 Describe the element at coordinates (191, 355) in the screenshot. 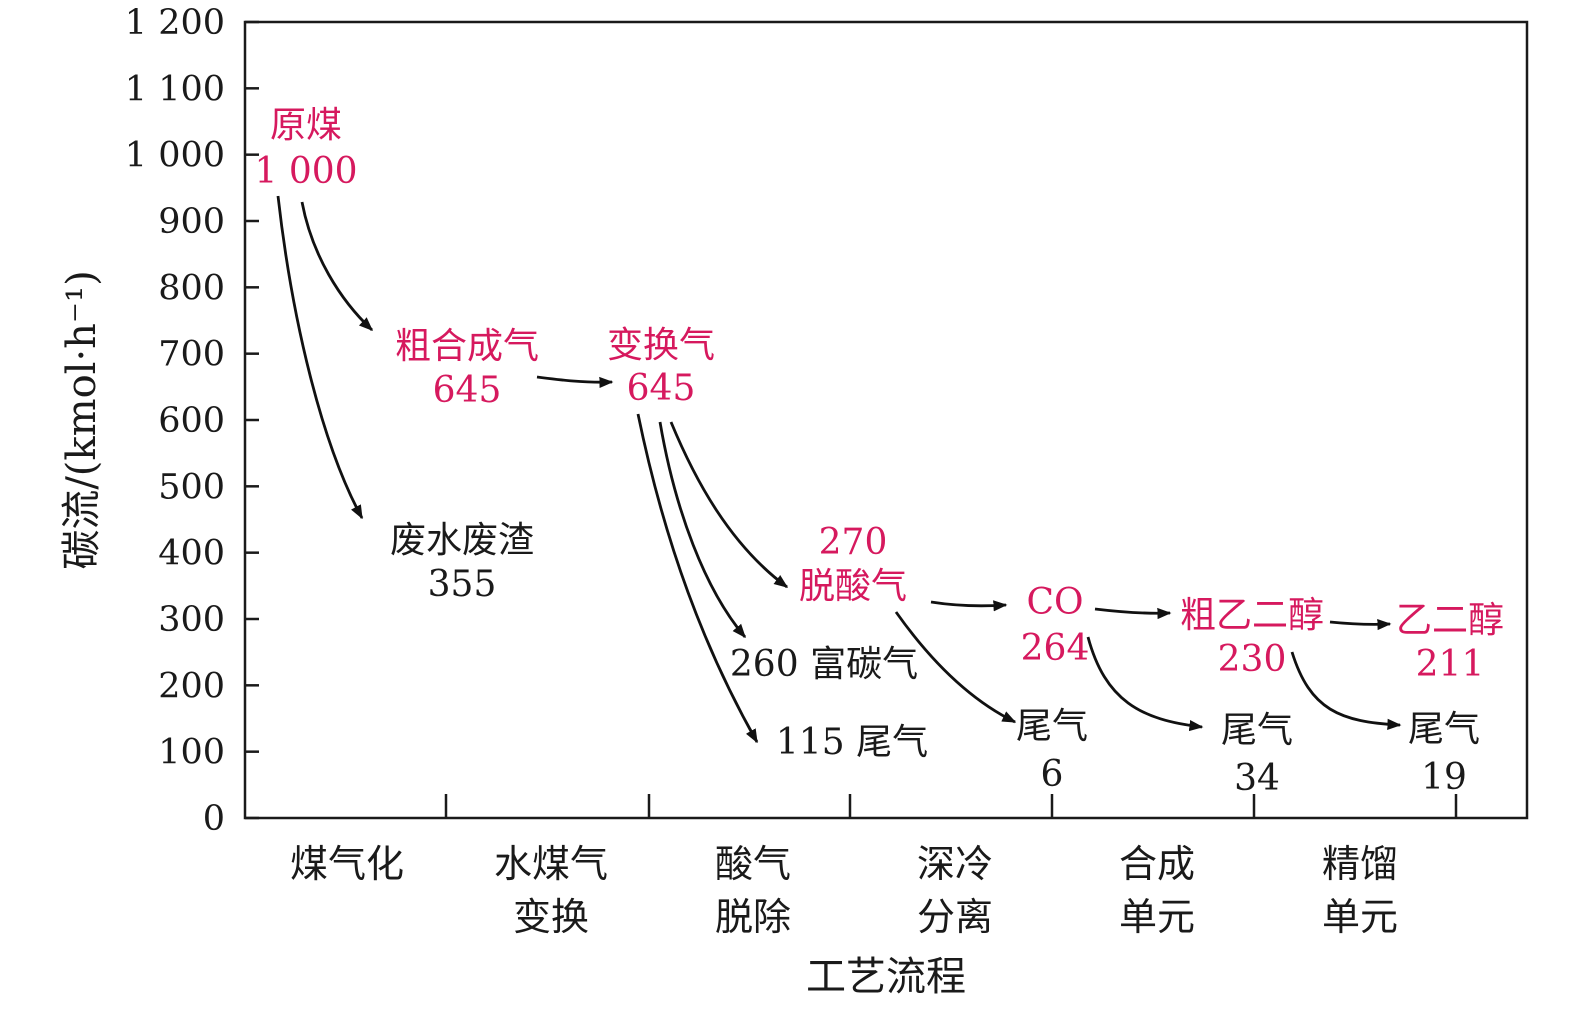

I see `y-tick-label: 700` at that location.